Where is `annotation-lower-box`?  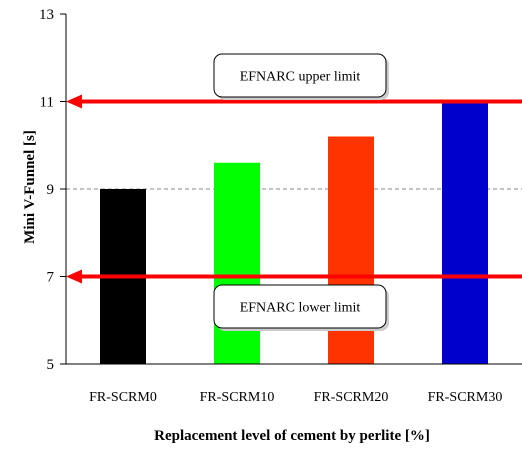
annotation-lower-box is located at coordinates (300, 306).